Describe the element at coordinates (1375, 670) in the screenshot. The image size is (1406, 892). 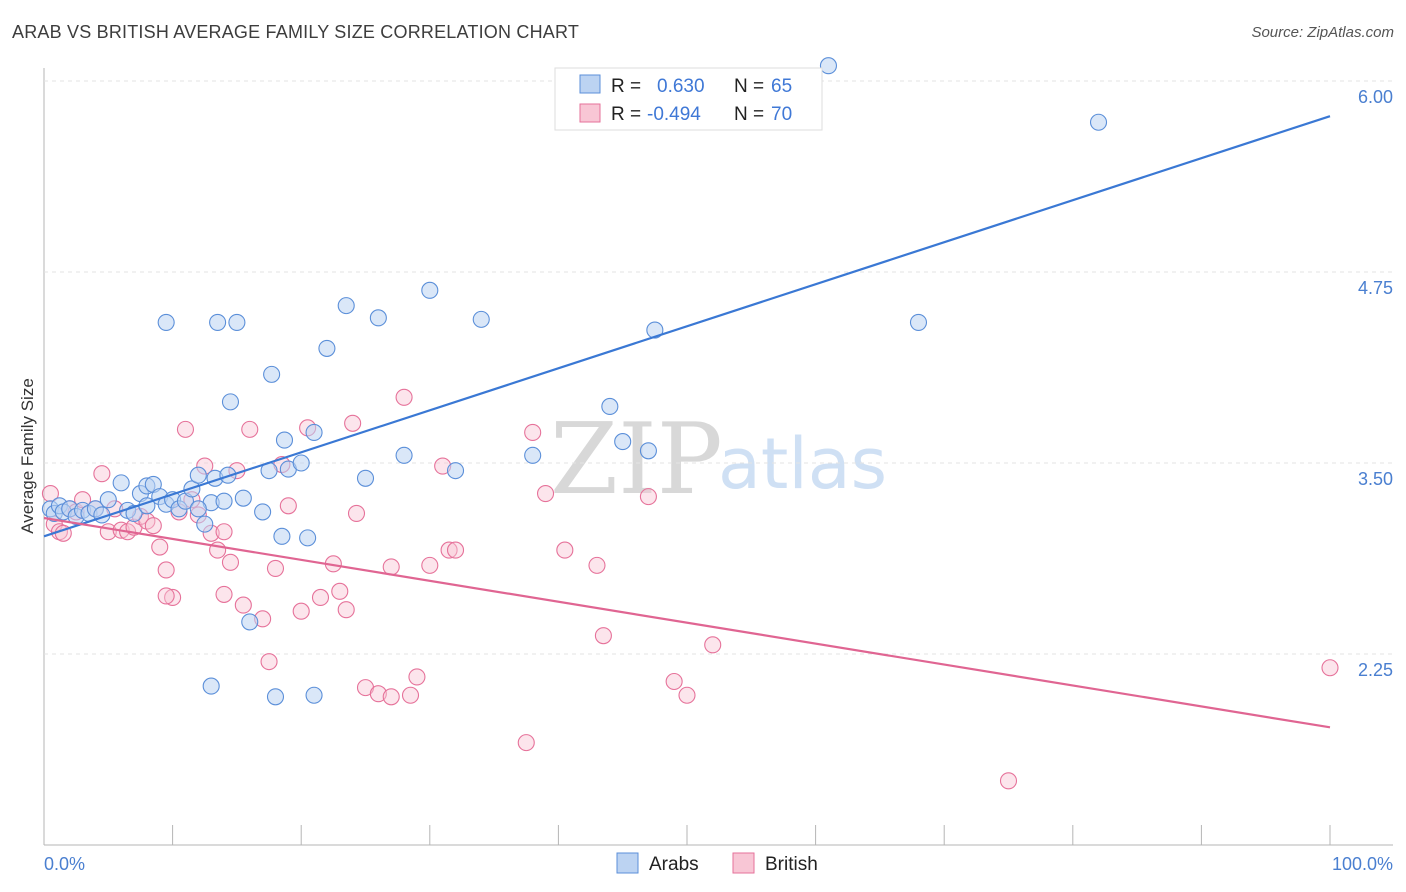
I see `y-tick-label: 2.25` at that location.